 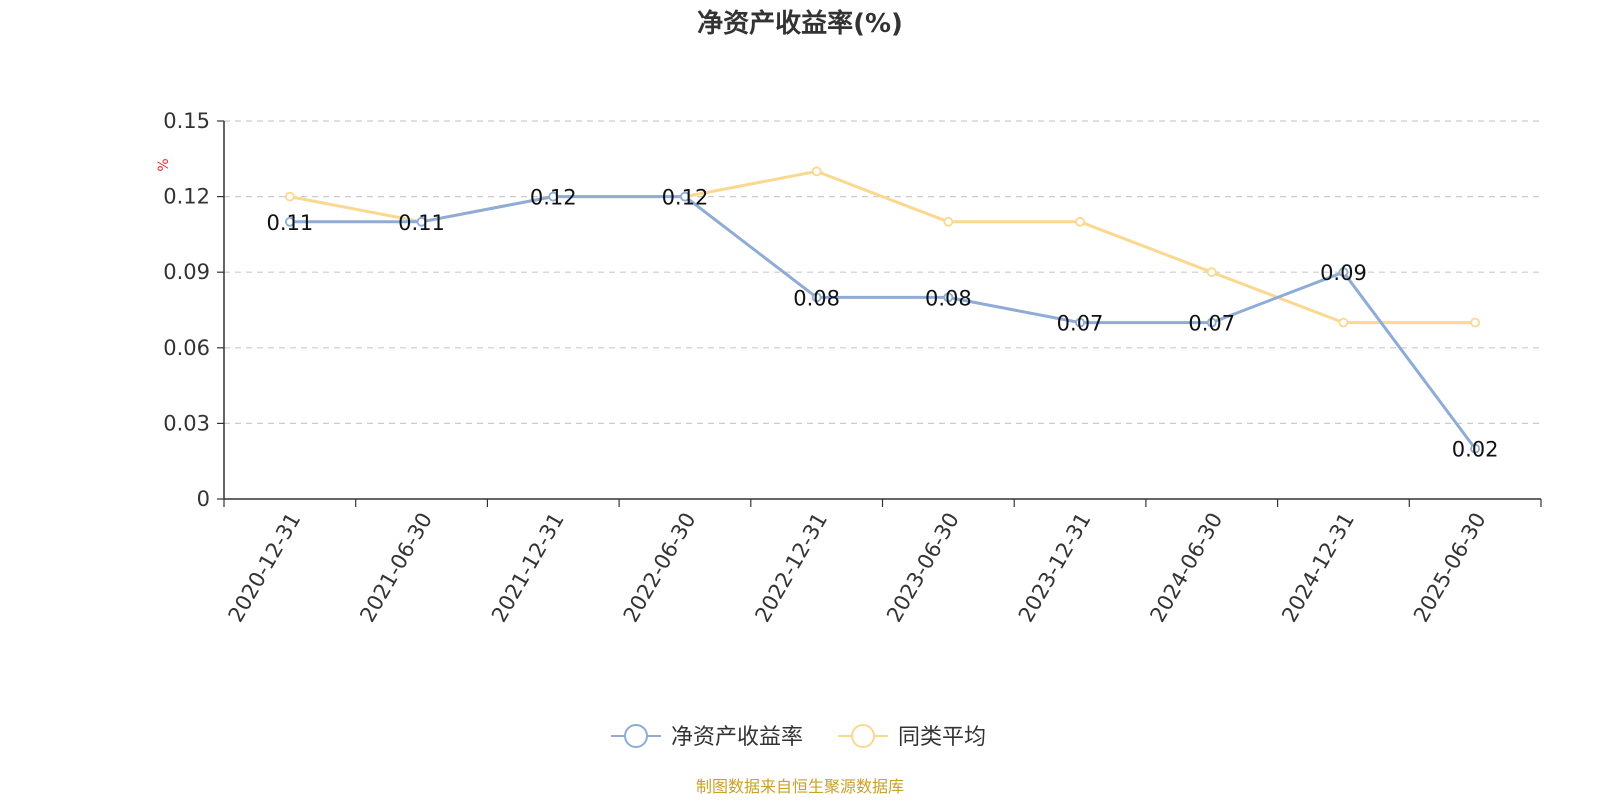 What do you see at coordinates (791, 568) in the screenshot?
I see `x-tick-label: 2022-12-31` at bounding box center [791, 568].